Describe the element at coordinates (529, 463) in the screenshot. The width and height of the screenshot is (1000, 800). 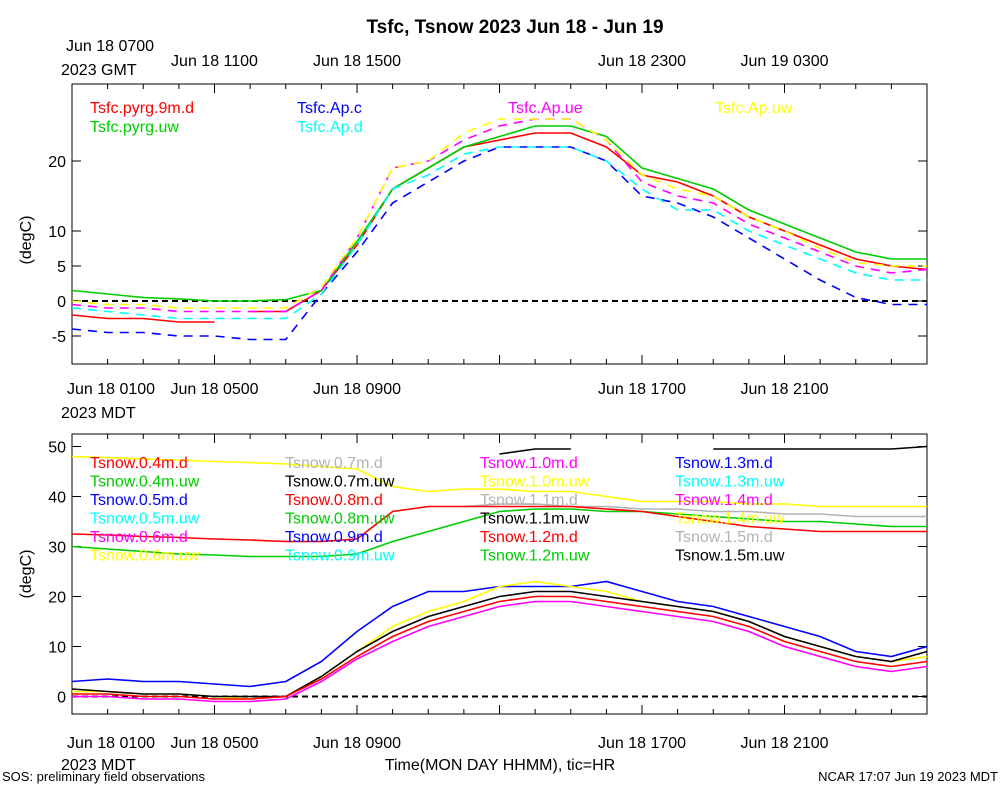
I see `legend-entry: Tsnow.1.0m.d` at that location.